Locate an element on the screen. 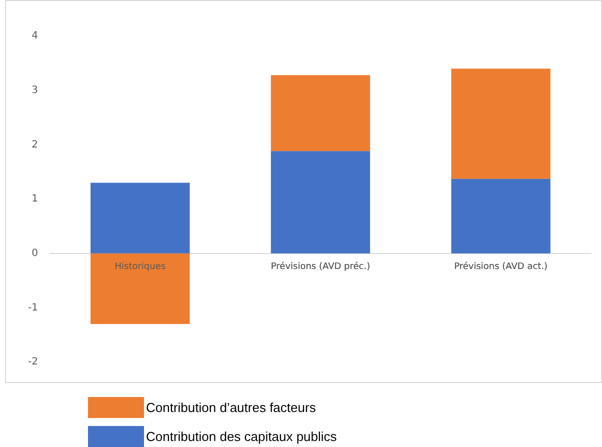  legend-label: Contribution des capitaux publics is located at coordinates (241, 436).